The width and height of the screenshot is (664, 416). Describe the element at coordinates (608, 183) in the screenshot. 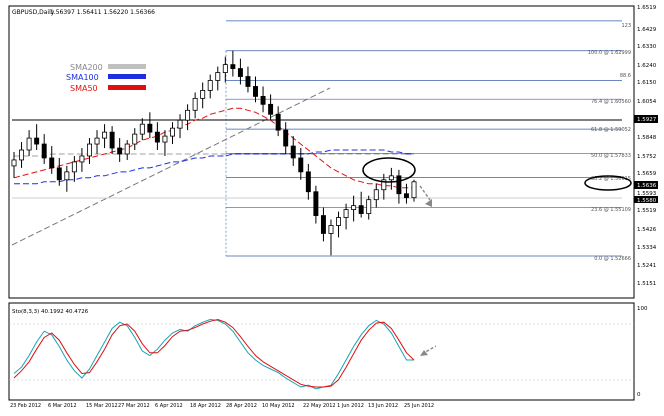

I see `annotation-circle-price` at that location.